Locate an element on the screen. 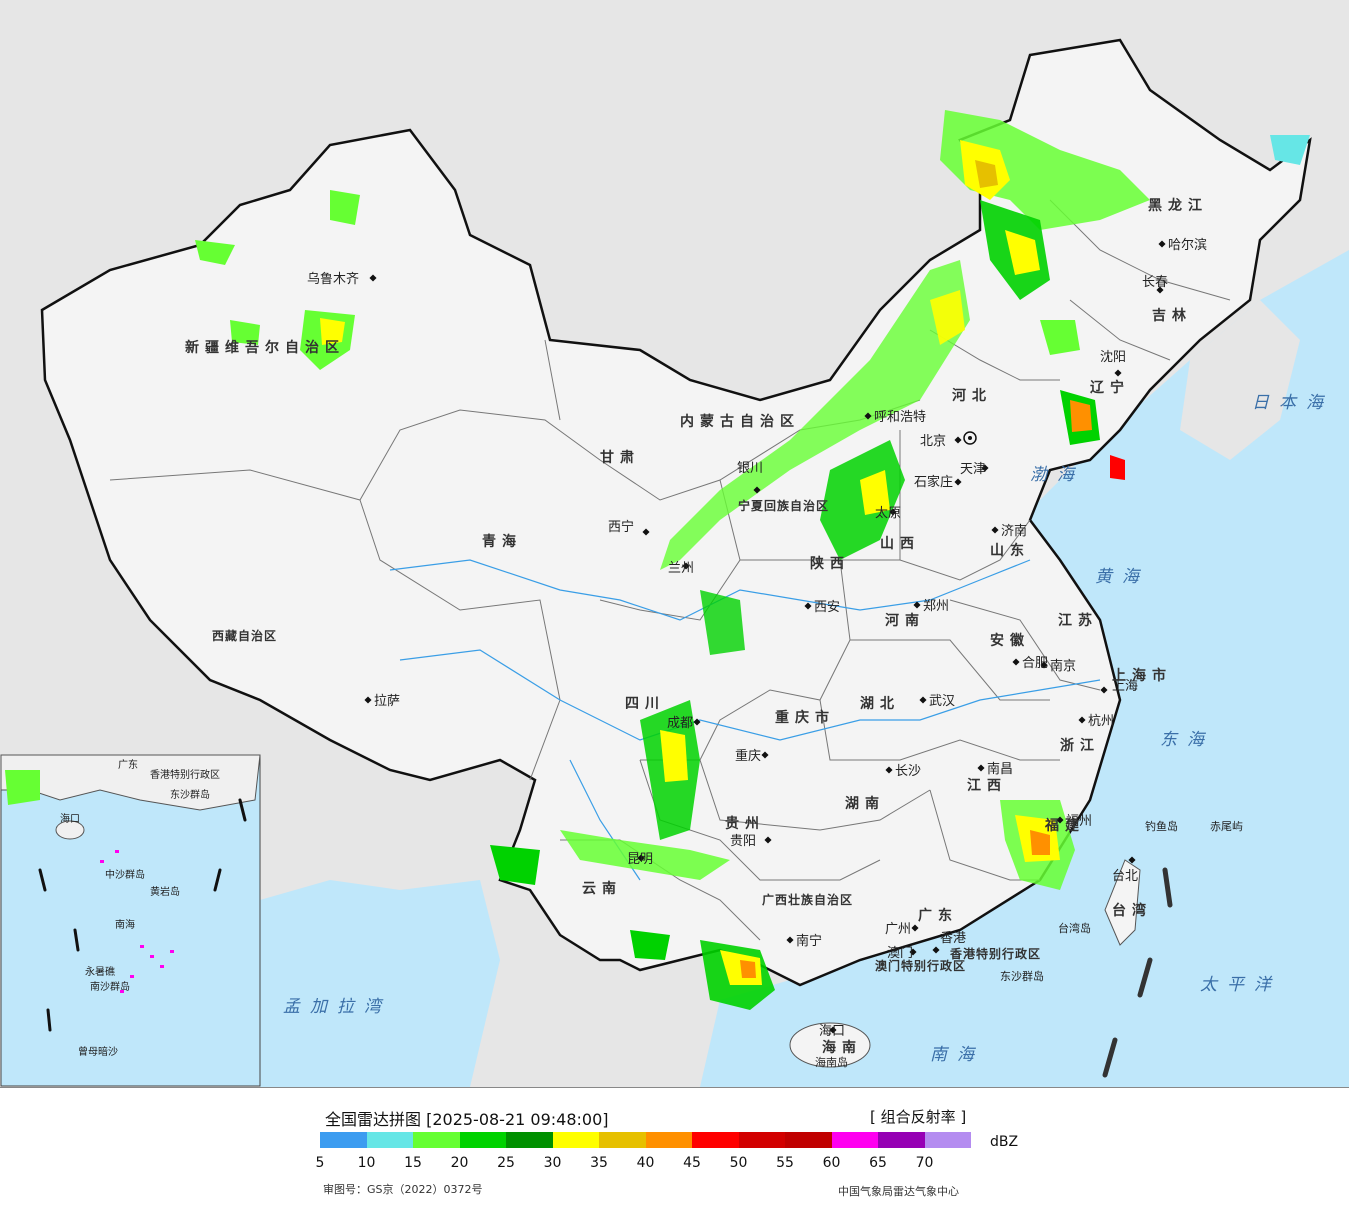 The height and width of the screenshot is (1209, 1349). province-label: 云南 is located at coordinates (602, 888).